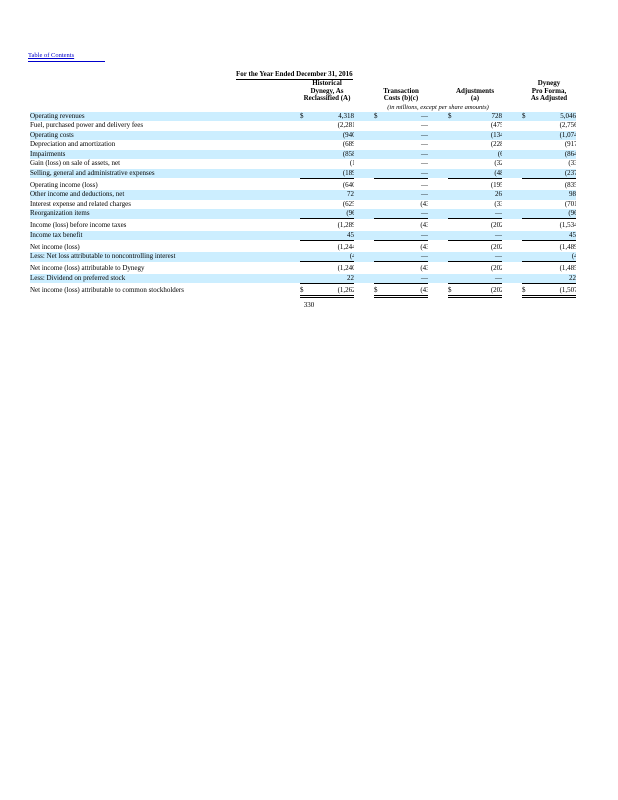 This screenshot has width=618, height=800. I want to click on cell-value: (475), so click(496, 125).